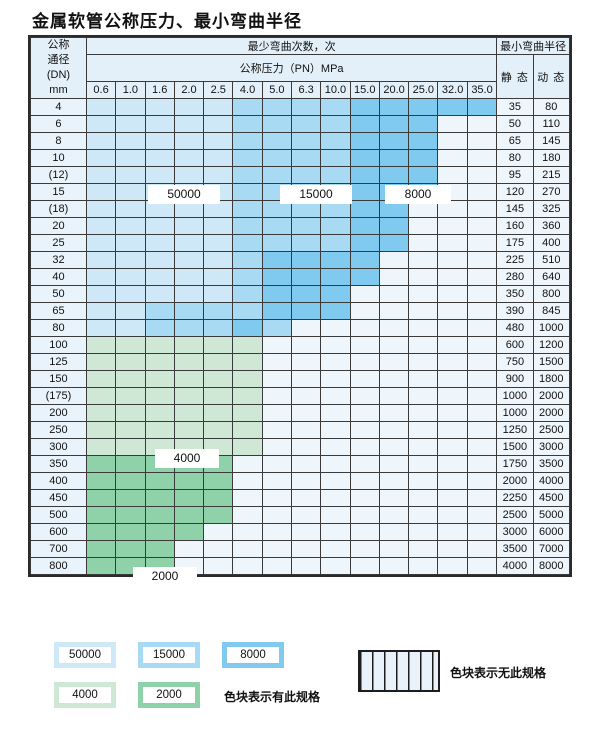 This screenshot has height=743, width=600. I want to click on cell-dynamic-radius: 3000, so click(551, 447).